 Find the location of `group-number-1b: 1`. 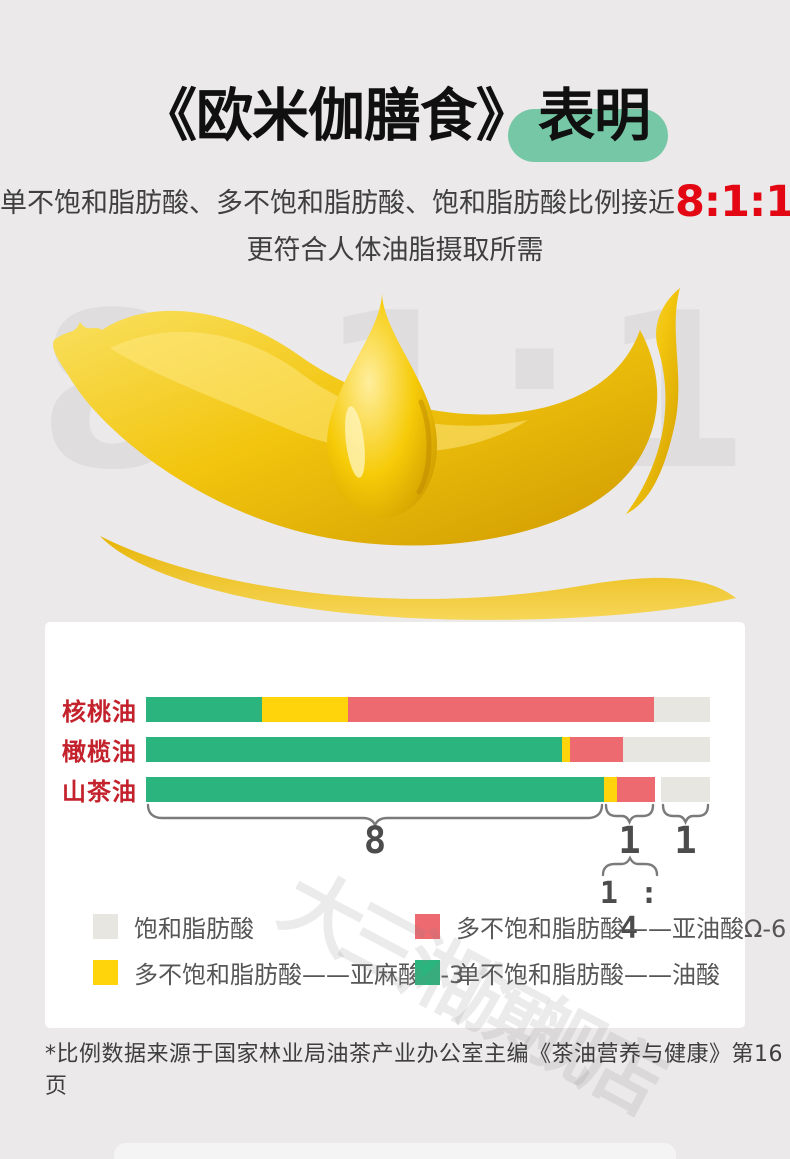

group-number-1b: 1 is located at coordinates (685, 840).